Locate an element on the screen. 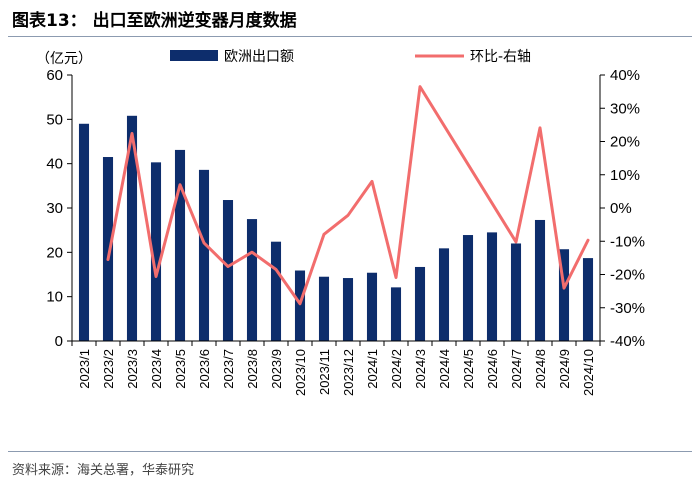  left-tick-label: 0 is located at coordinates (59, 341).